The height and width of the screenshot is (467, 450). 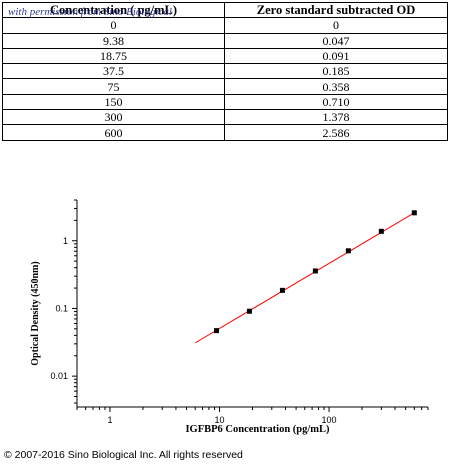 What do you see at coordinates (329, 420) in the screenshot?
I see `x-tick-label: 100` at bounding box center [329, 420].